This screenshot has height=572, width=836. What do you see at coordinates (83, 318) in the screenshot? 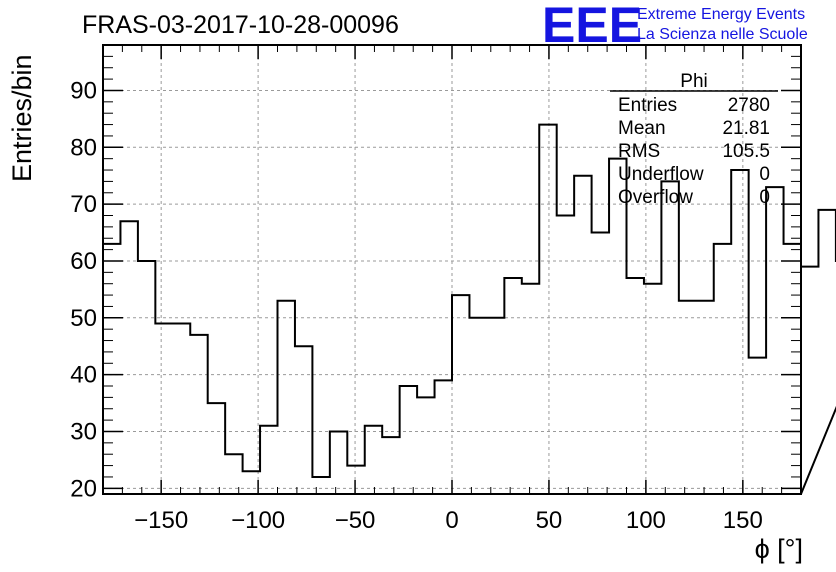
I see `y-tick-label: 50` at bounding box center [83, 318].